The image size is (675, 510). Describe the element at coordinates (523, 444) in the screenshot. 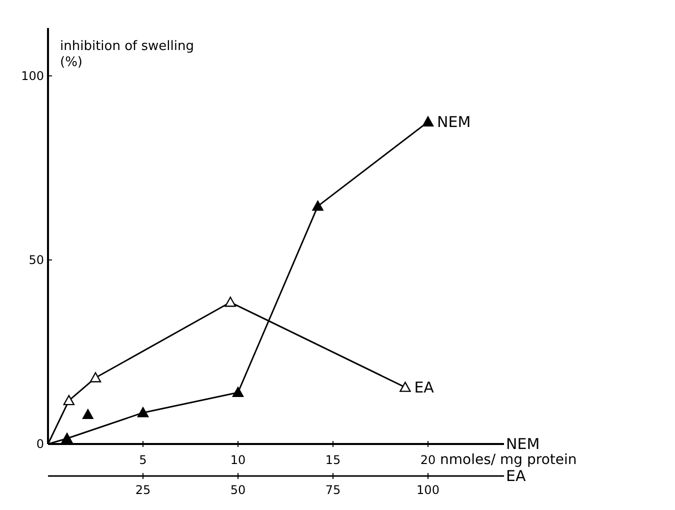

I see `x-axis-title: NEM` at that location.